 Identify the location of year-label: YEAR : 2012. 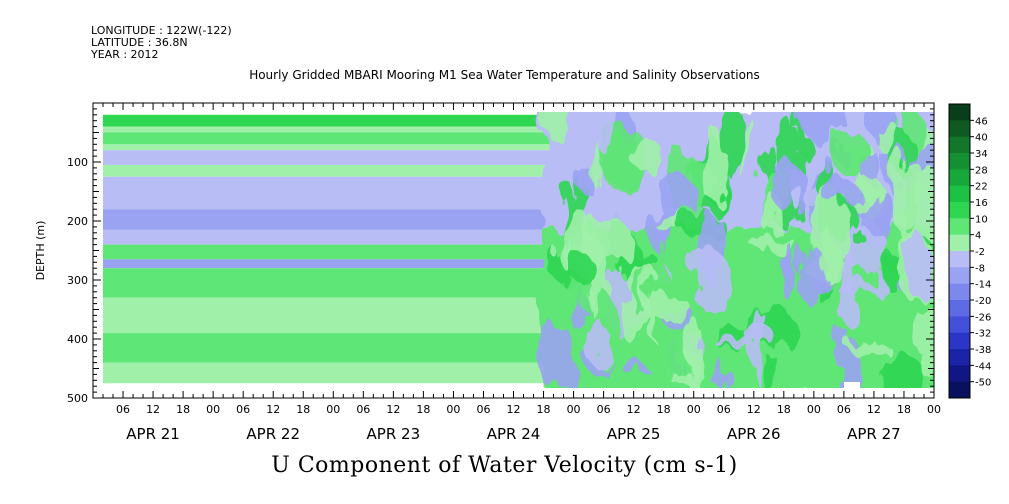
(125, 54).